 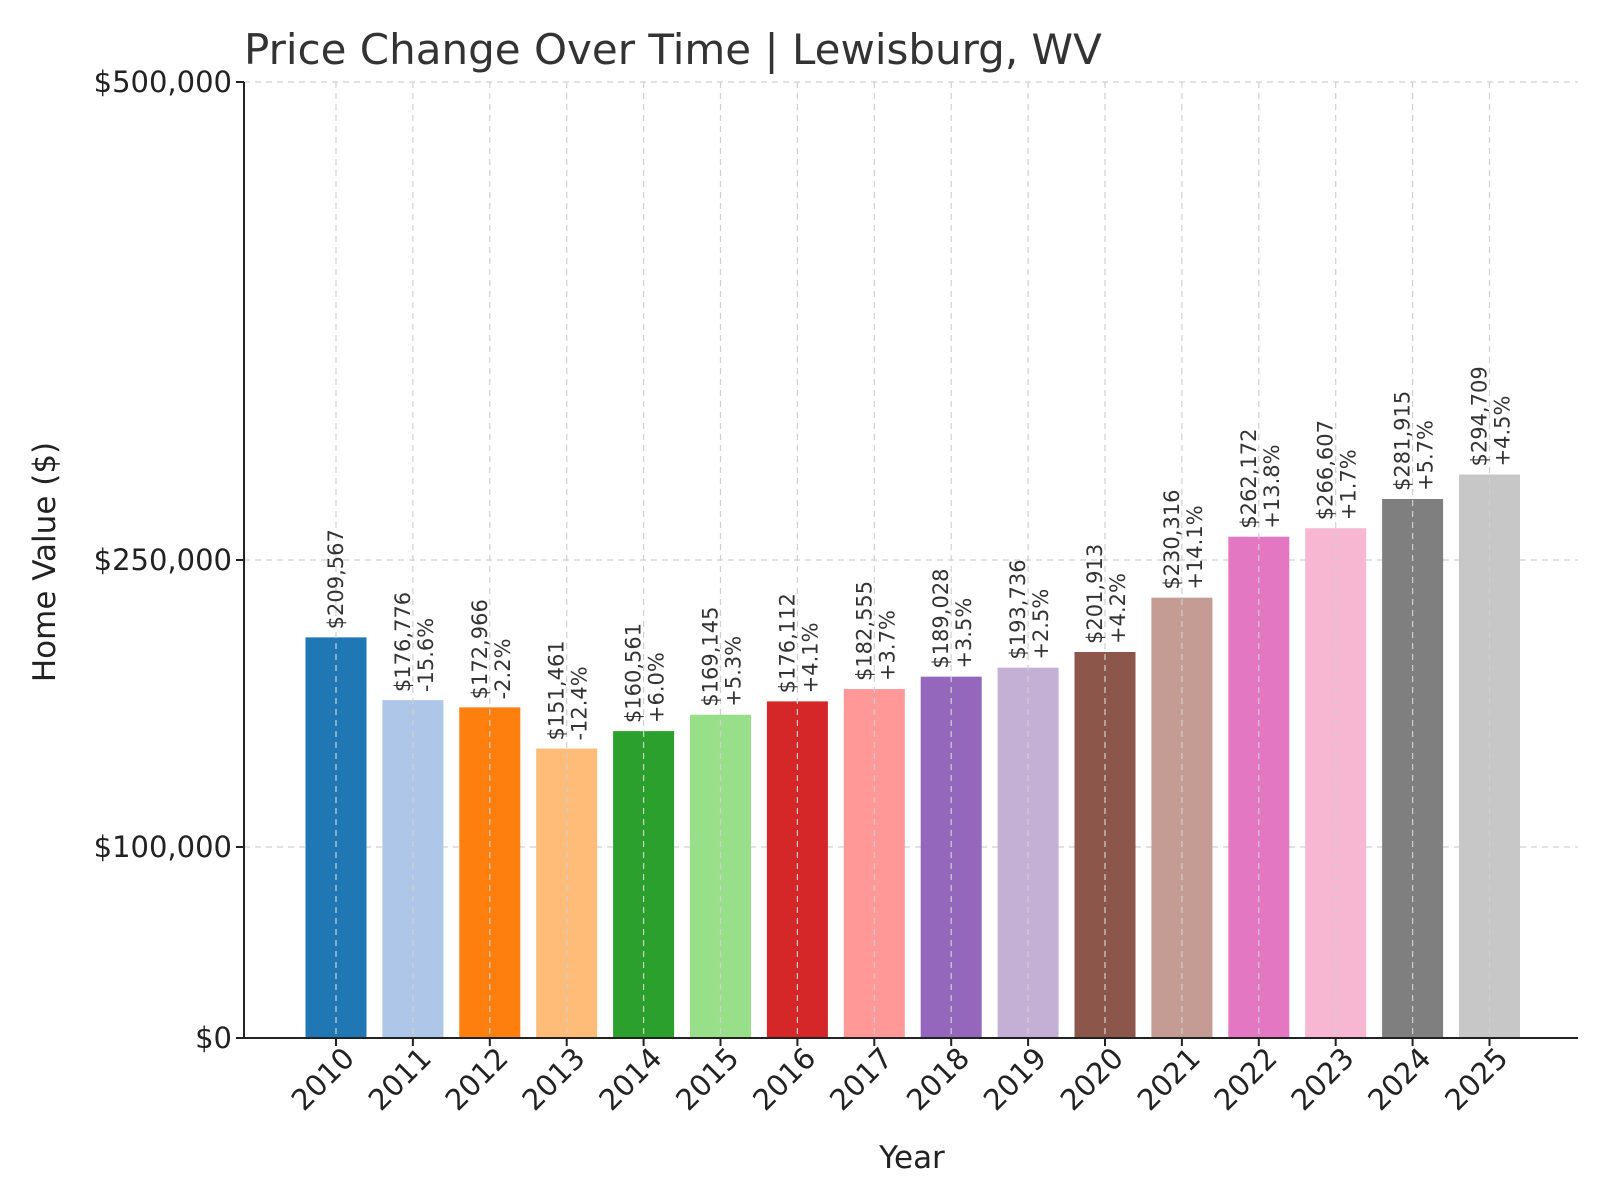 What do you see at coordinates (1246, 1079) in the screenshot?
I see `x-tick-label: 2022` at bounding box center [1246, 1079].